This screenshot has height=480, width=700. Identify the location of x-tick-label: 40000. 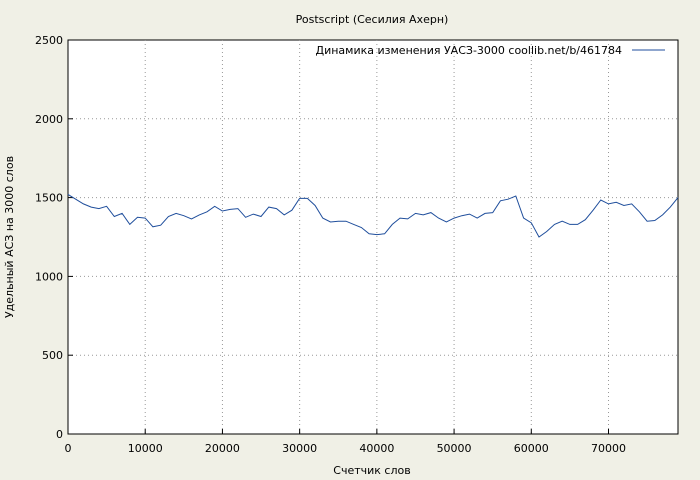
(376, 448).